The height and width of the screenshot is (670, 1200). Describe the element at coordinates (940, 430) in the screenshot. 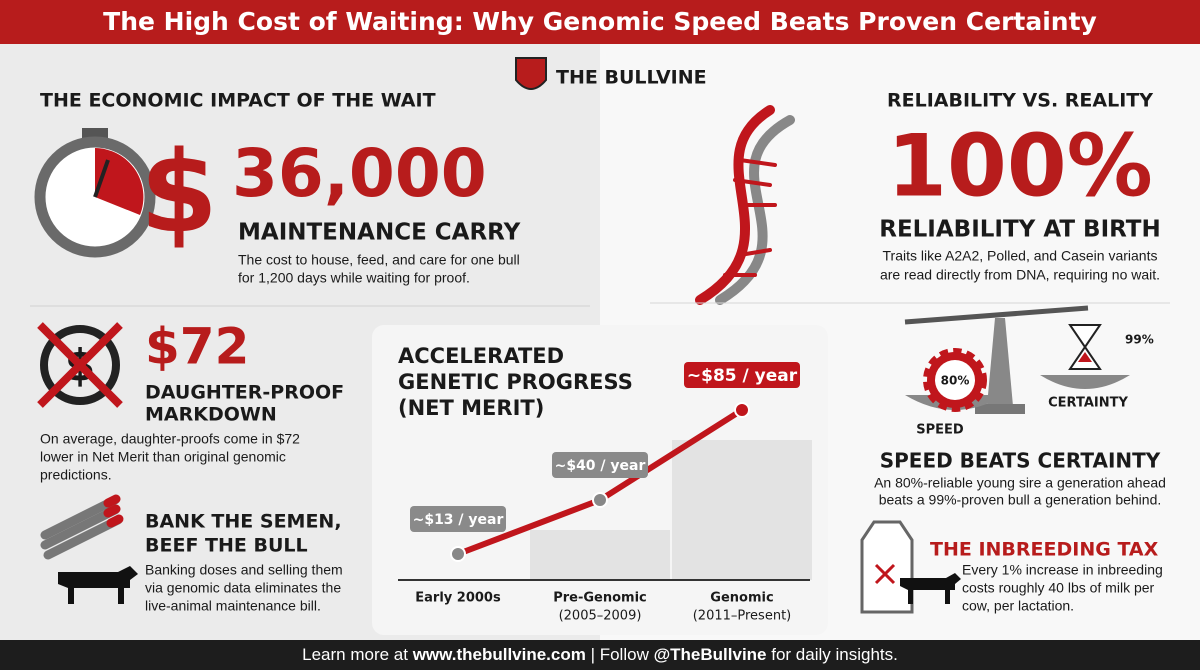

I see `scale-label: SPEED` at that location.